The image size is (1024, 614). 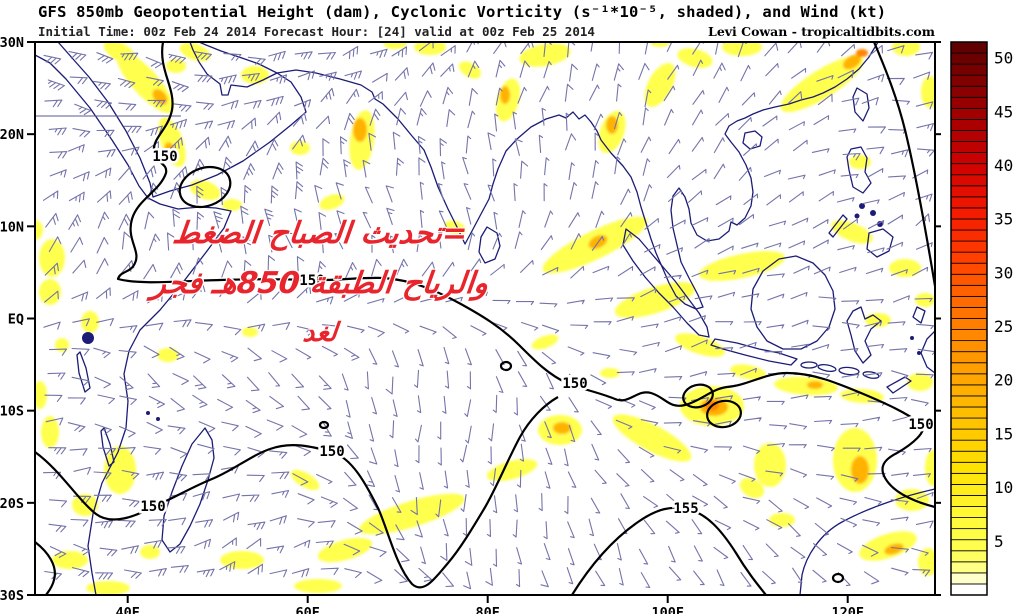 I want to click on lat-axis-label: 30S, so click(x=12, y=596).